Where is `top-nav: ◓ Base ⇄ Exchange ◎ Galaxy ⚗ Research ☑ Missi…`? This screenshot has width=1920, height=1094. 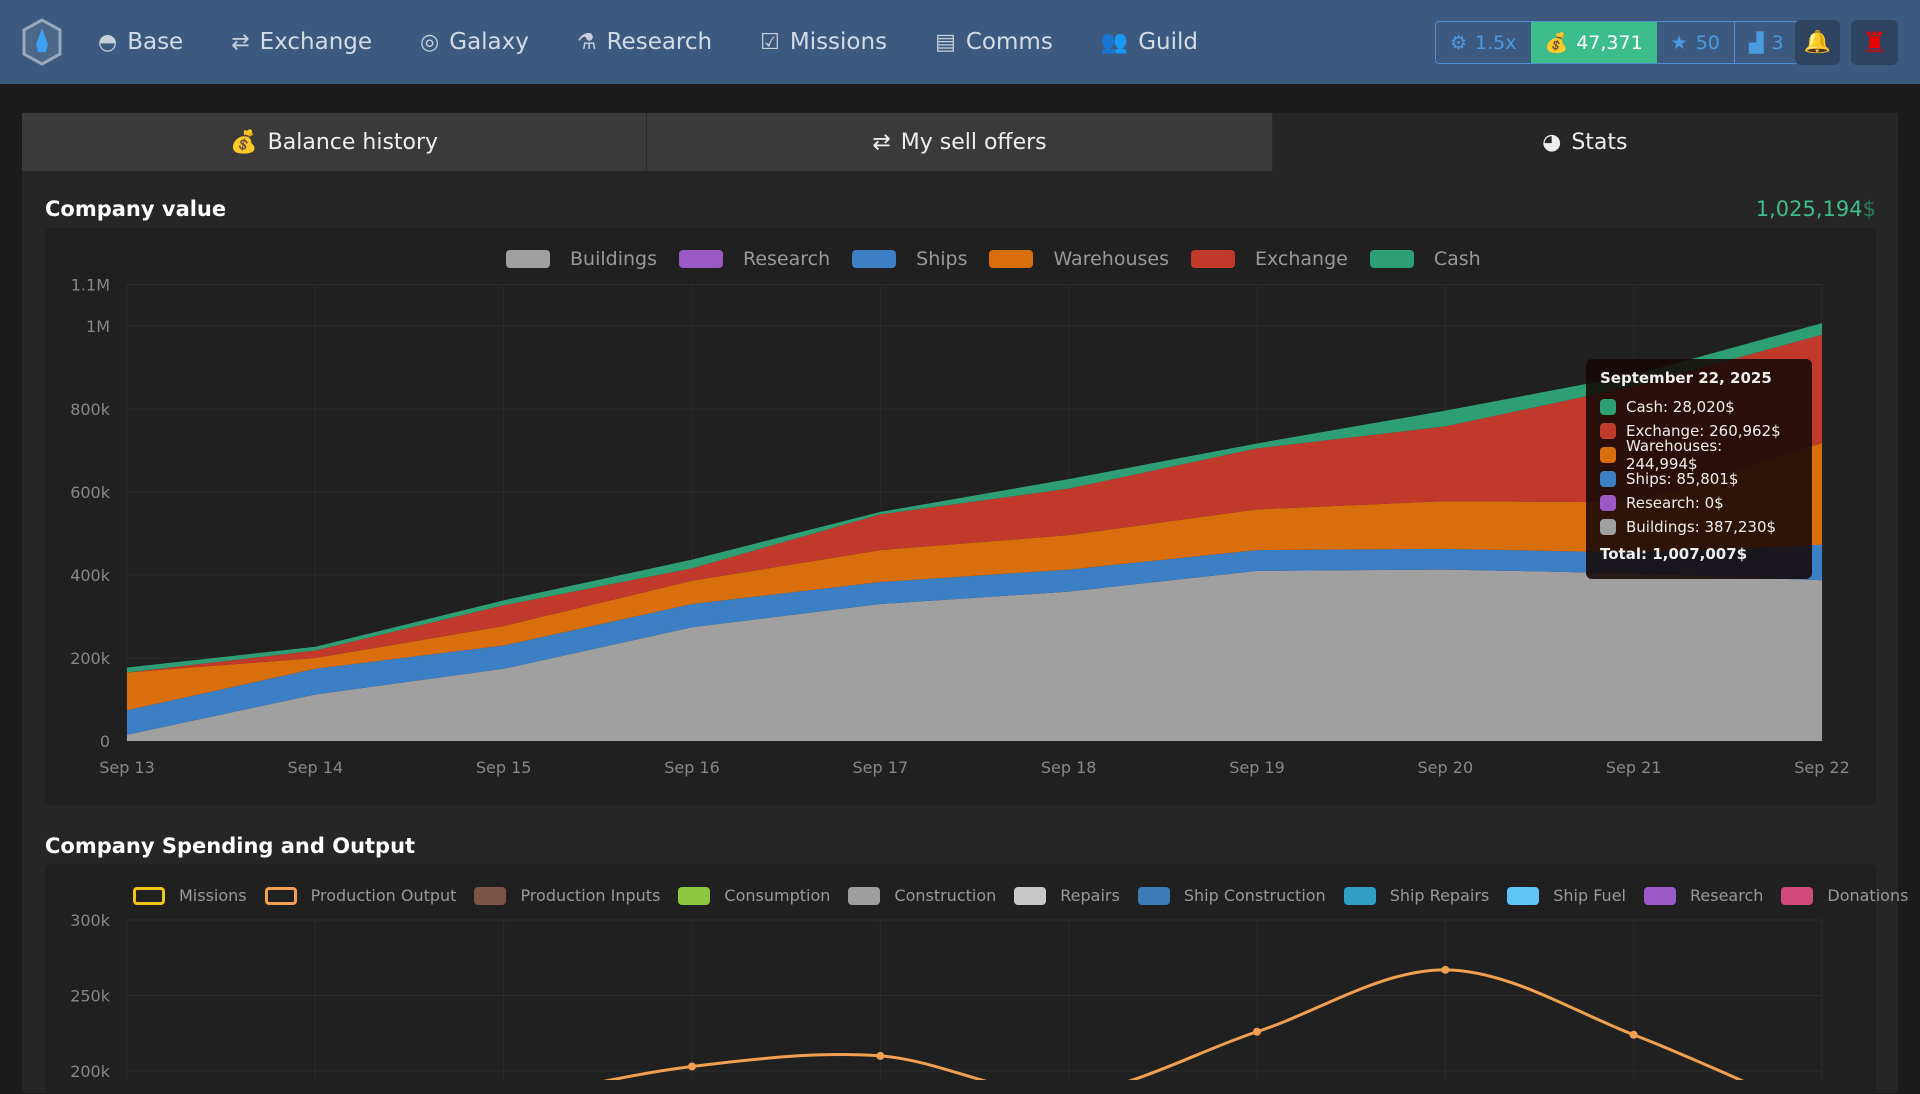 top-nav: ◓ Base ⇄ Exchange ◎ Galaxy ⚗ Research ☑ Missi… is located at coordinates (960, 42).